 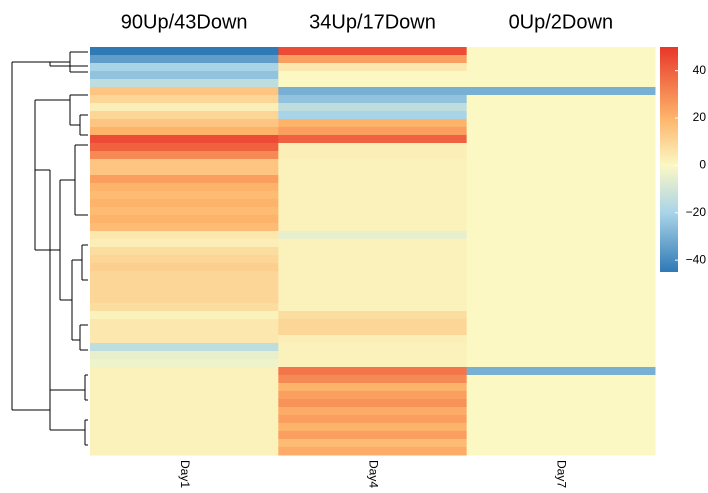 What do you see at coordinates (700, 70) in the screenshot?
I see `colorbar-tick-label: 40` at bounding box center [700, 70].